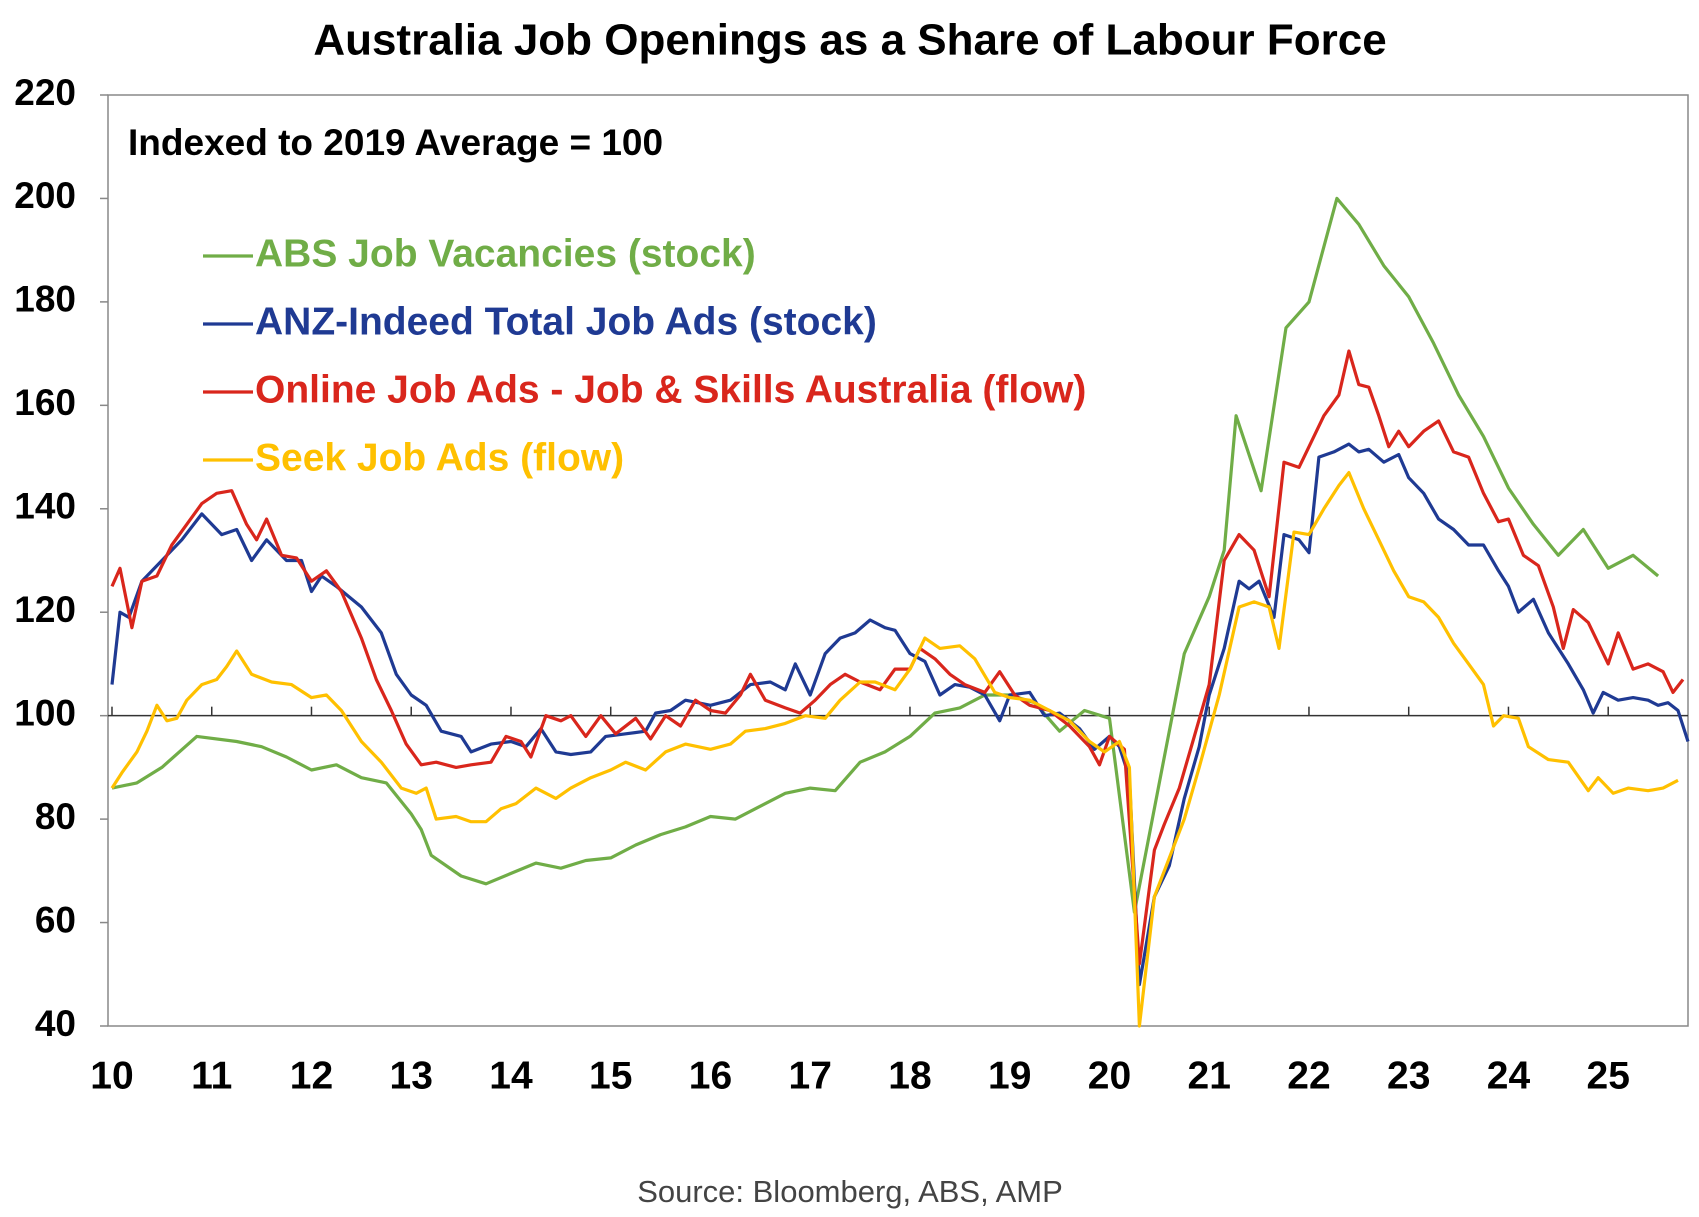  Describe the element at coordinates (311, 1075) in the screenshot. I see `x-tick-label: 12` at that location.